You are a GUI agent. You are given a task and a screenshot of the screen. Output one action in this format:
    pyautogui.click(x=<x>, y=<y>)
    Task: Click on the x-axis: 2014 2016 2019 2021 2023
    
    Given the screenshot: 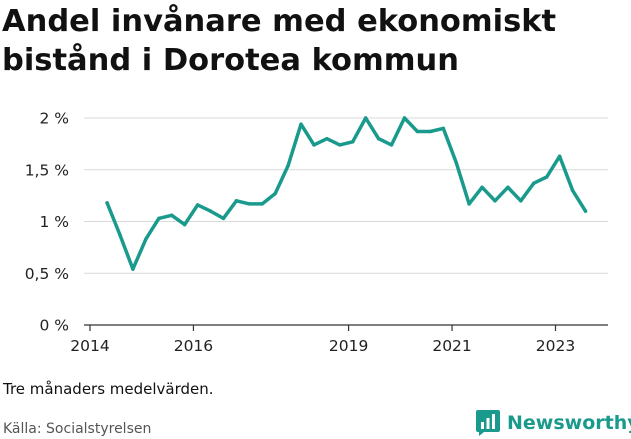 What is the action you would take?
    pyautogui.click(x=339, y=339)
    